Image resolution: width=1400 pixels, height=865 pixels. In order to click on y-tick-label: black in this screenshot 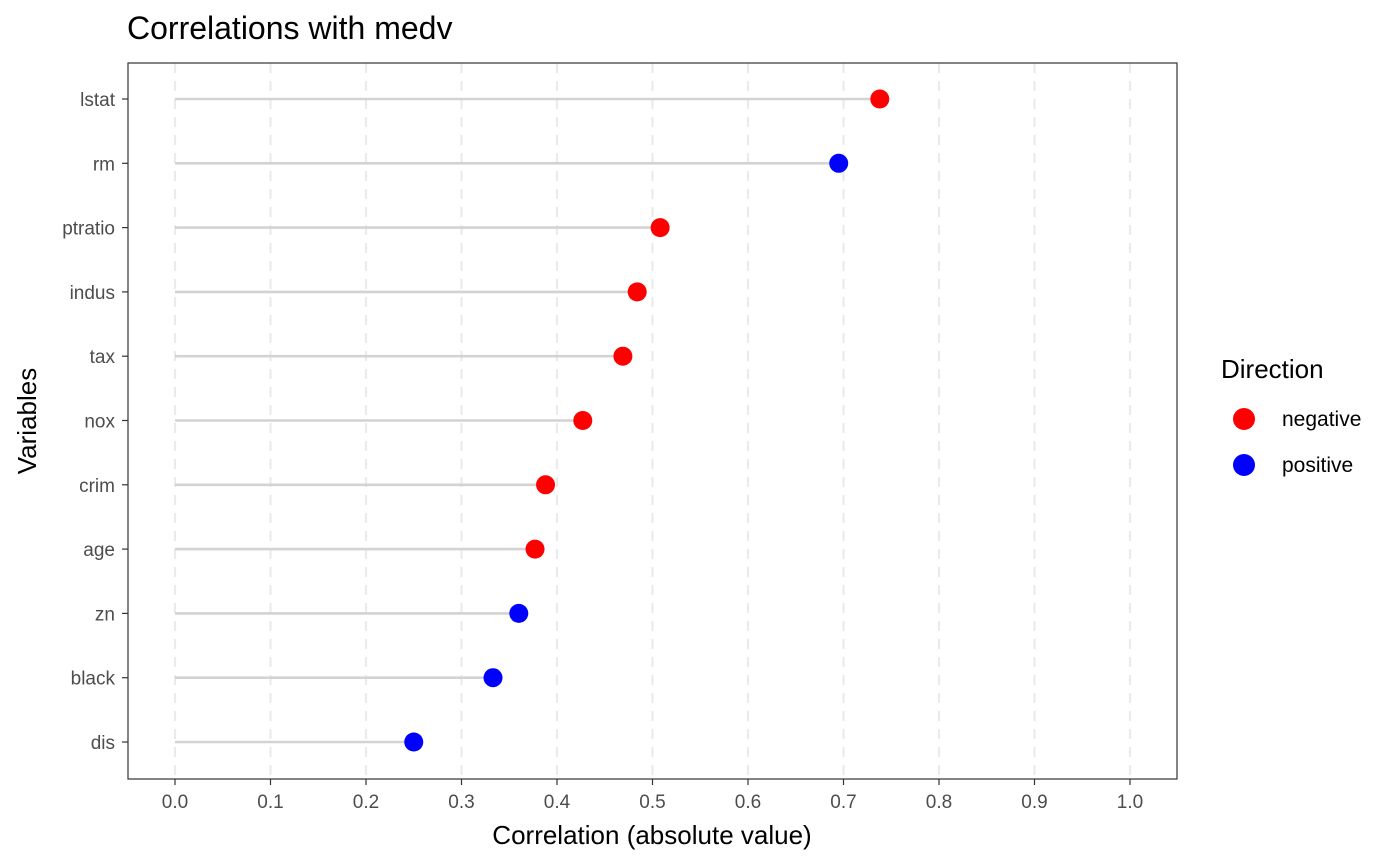, I will do `click(93, 679)`.